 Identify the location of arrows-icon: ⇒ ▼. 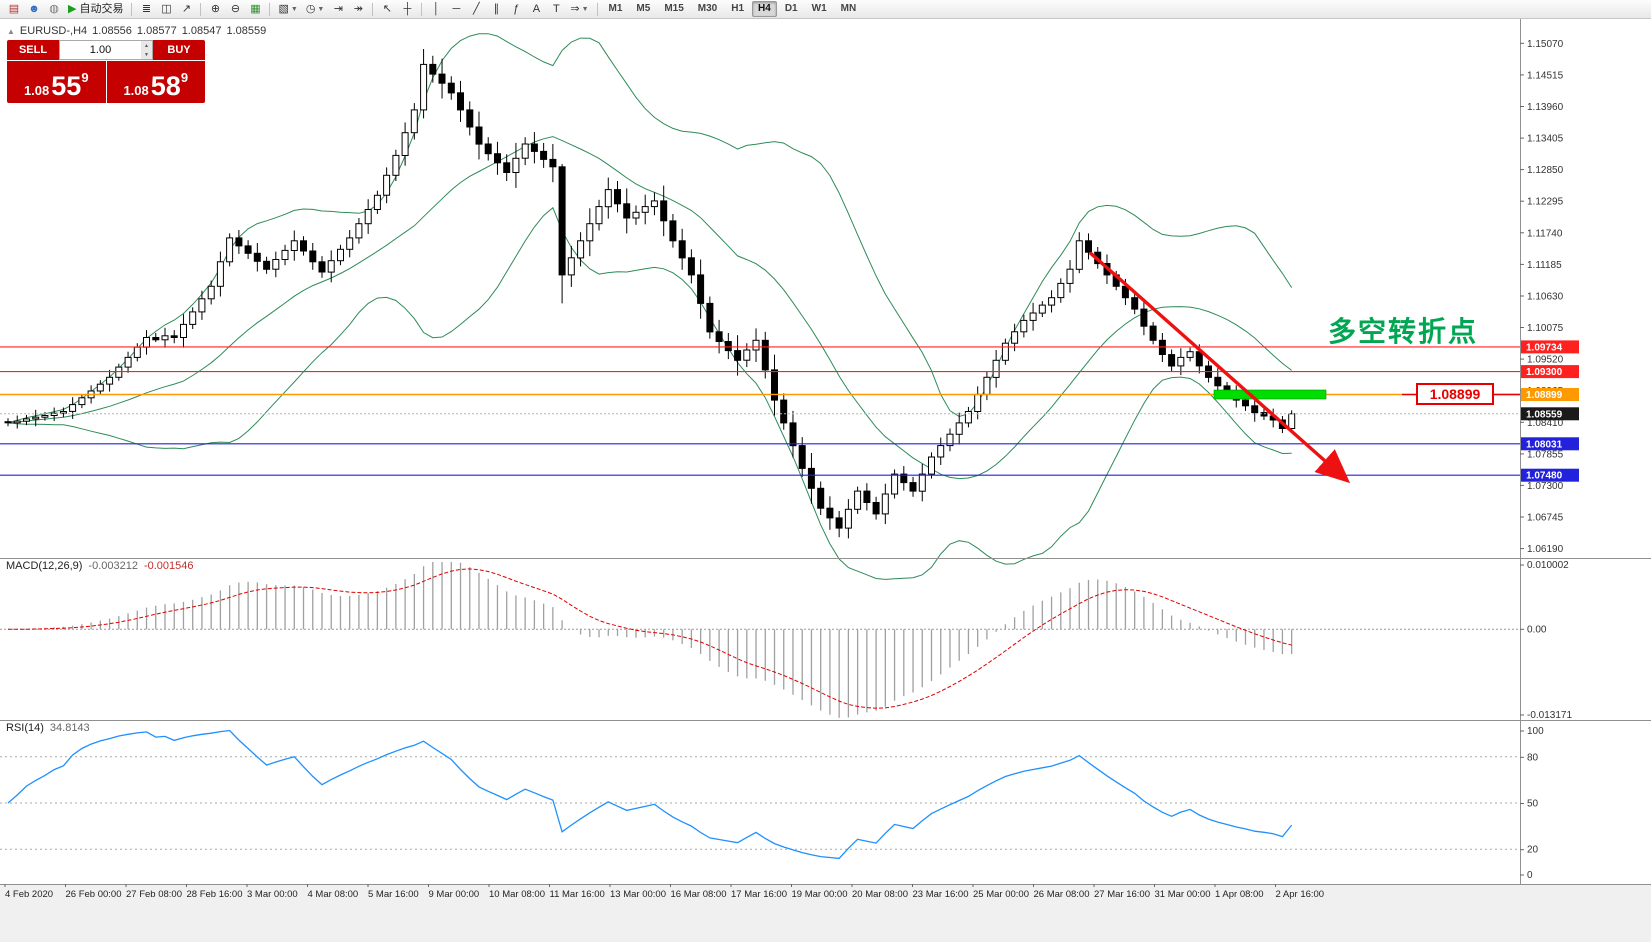
(579, 9).